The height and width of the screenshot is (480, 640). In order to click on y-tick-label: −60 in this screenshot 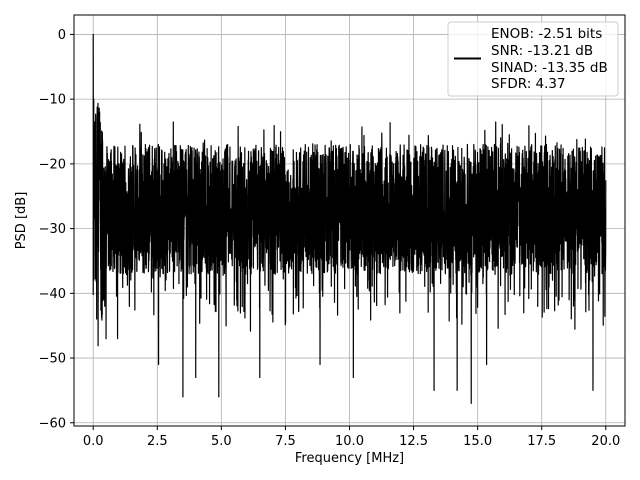, I will do `click(52, 423)`.